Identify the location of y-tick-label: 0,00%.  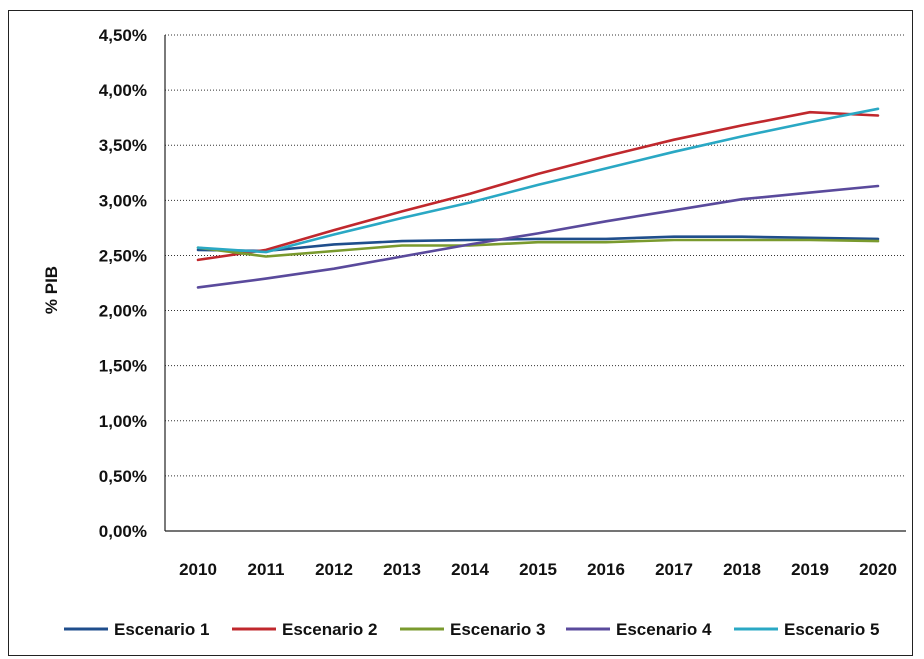
(123, 531).